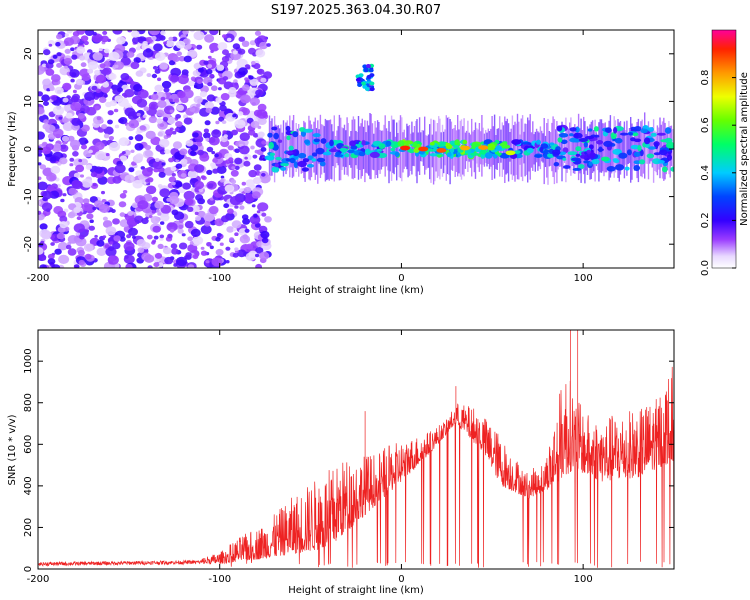 This screenshot has width=750, height=600. I want to click on x-tick-label: -200, so click(38, 579).